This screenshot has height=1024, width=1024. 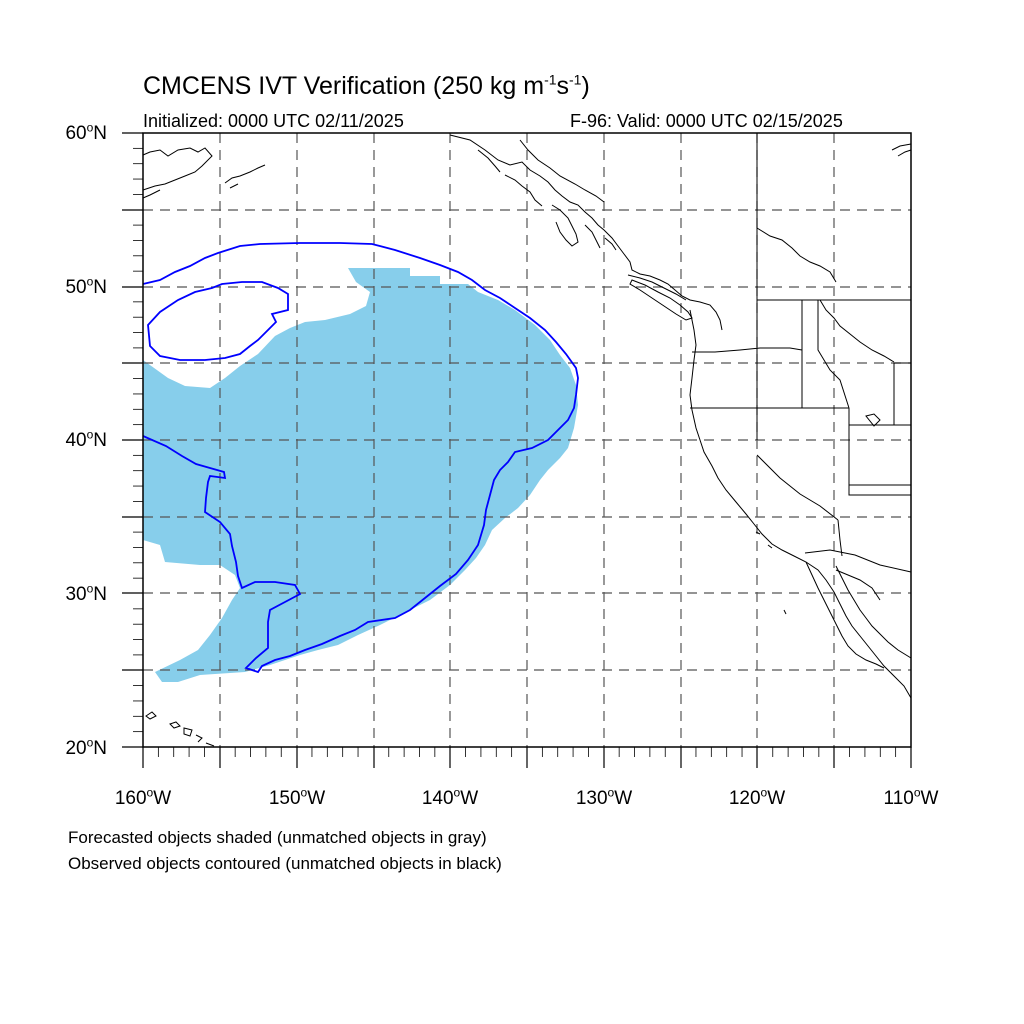 What do you see at coordinates (297, 797) in the screenshot?
I see `lon-label-150: 150oW` at bounding box center [297, 797].